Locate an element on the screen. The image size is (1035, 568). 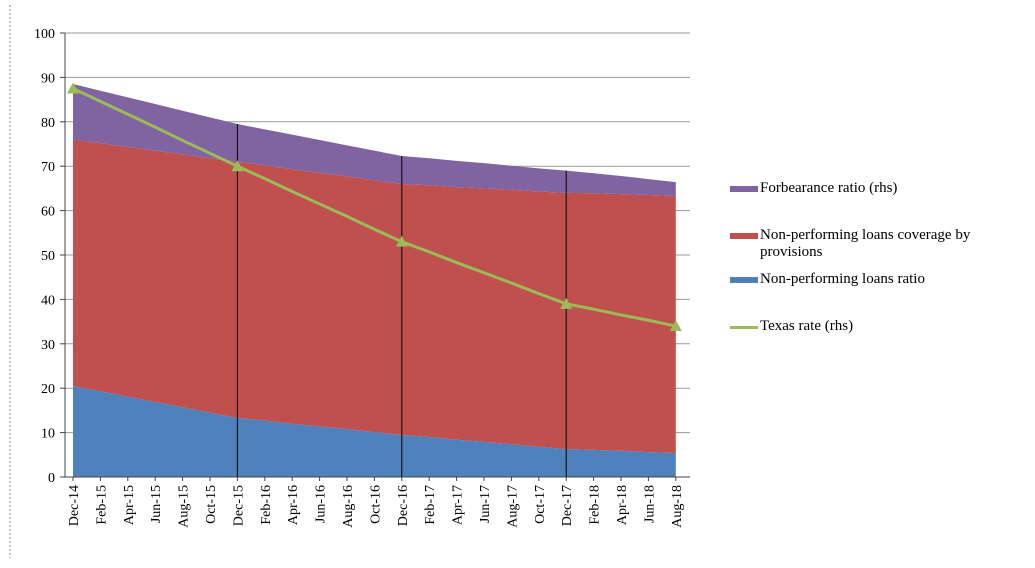
x-tick-label: Oct-15 is located at coordinates (211, 504).